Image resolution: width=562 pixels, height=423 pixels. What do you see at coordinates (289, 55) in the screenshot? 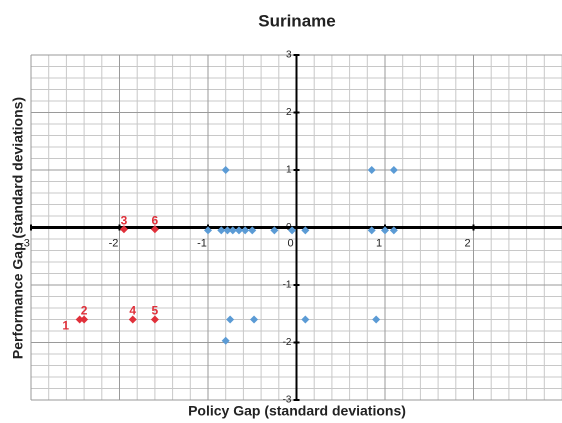
I see `y-tick-label: 3` at bounding box center [289, 55].